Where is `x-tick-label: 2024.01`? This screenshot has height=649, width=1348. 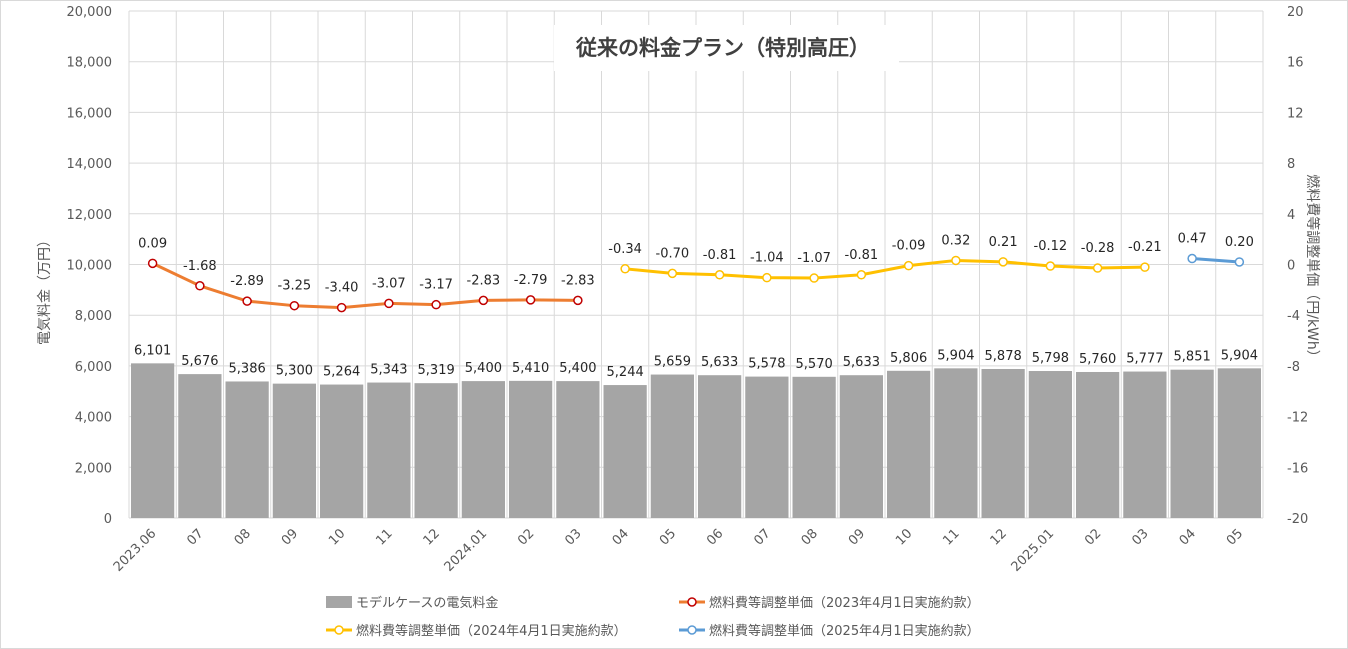 x-tick-label: 2024.01 is located at coordinates (466, 550).